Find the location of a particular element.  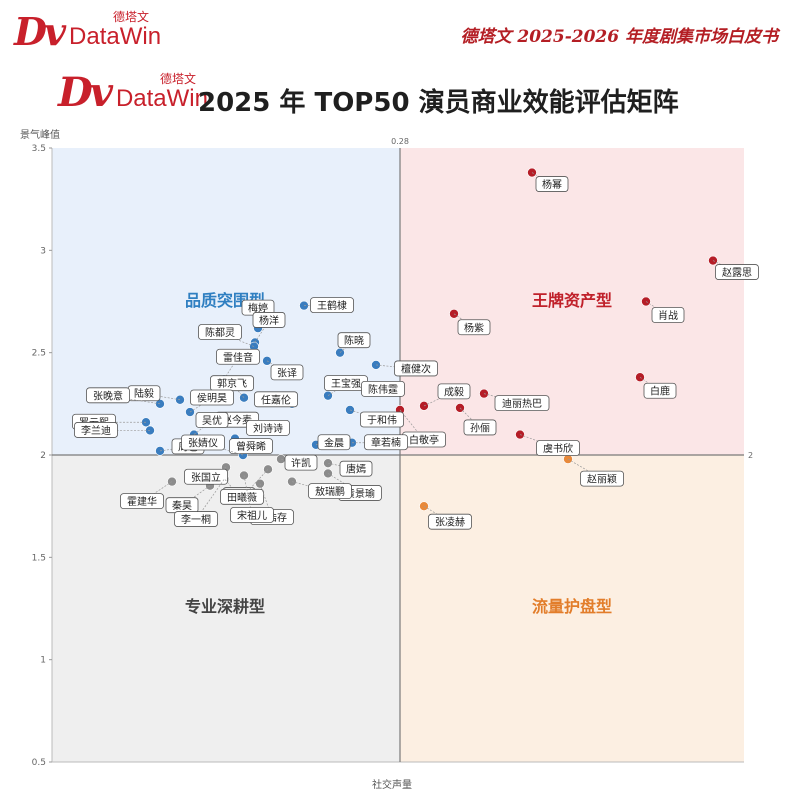

point-label: 张译 is located at coordinates (287, 373).